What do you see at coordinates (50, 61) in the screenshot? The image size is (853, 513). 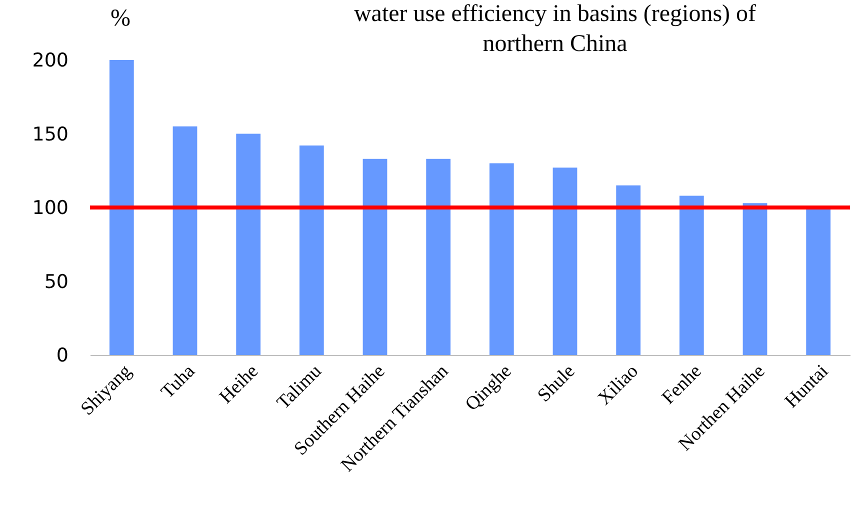 I see `y-tick-label: 200` at bounding box center [50, 61].